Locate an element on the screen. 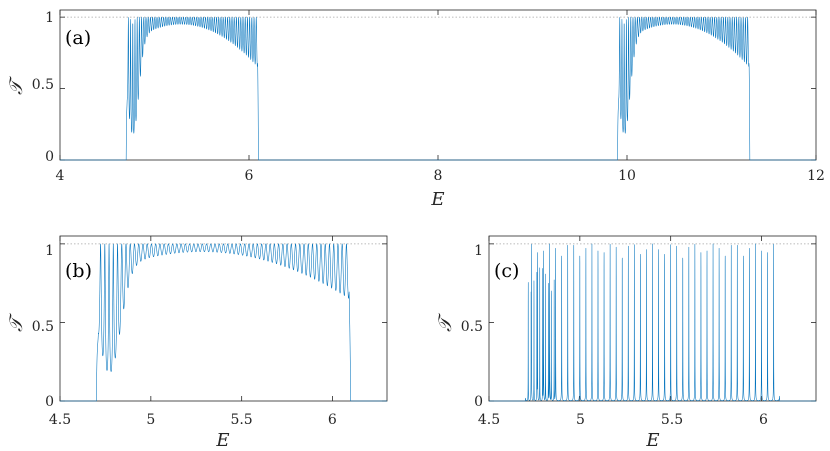 This screenshot has width=830, height=451. panel-label: (c) is located at coordinates (506, 271).